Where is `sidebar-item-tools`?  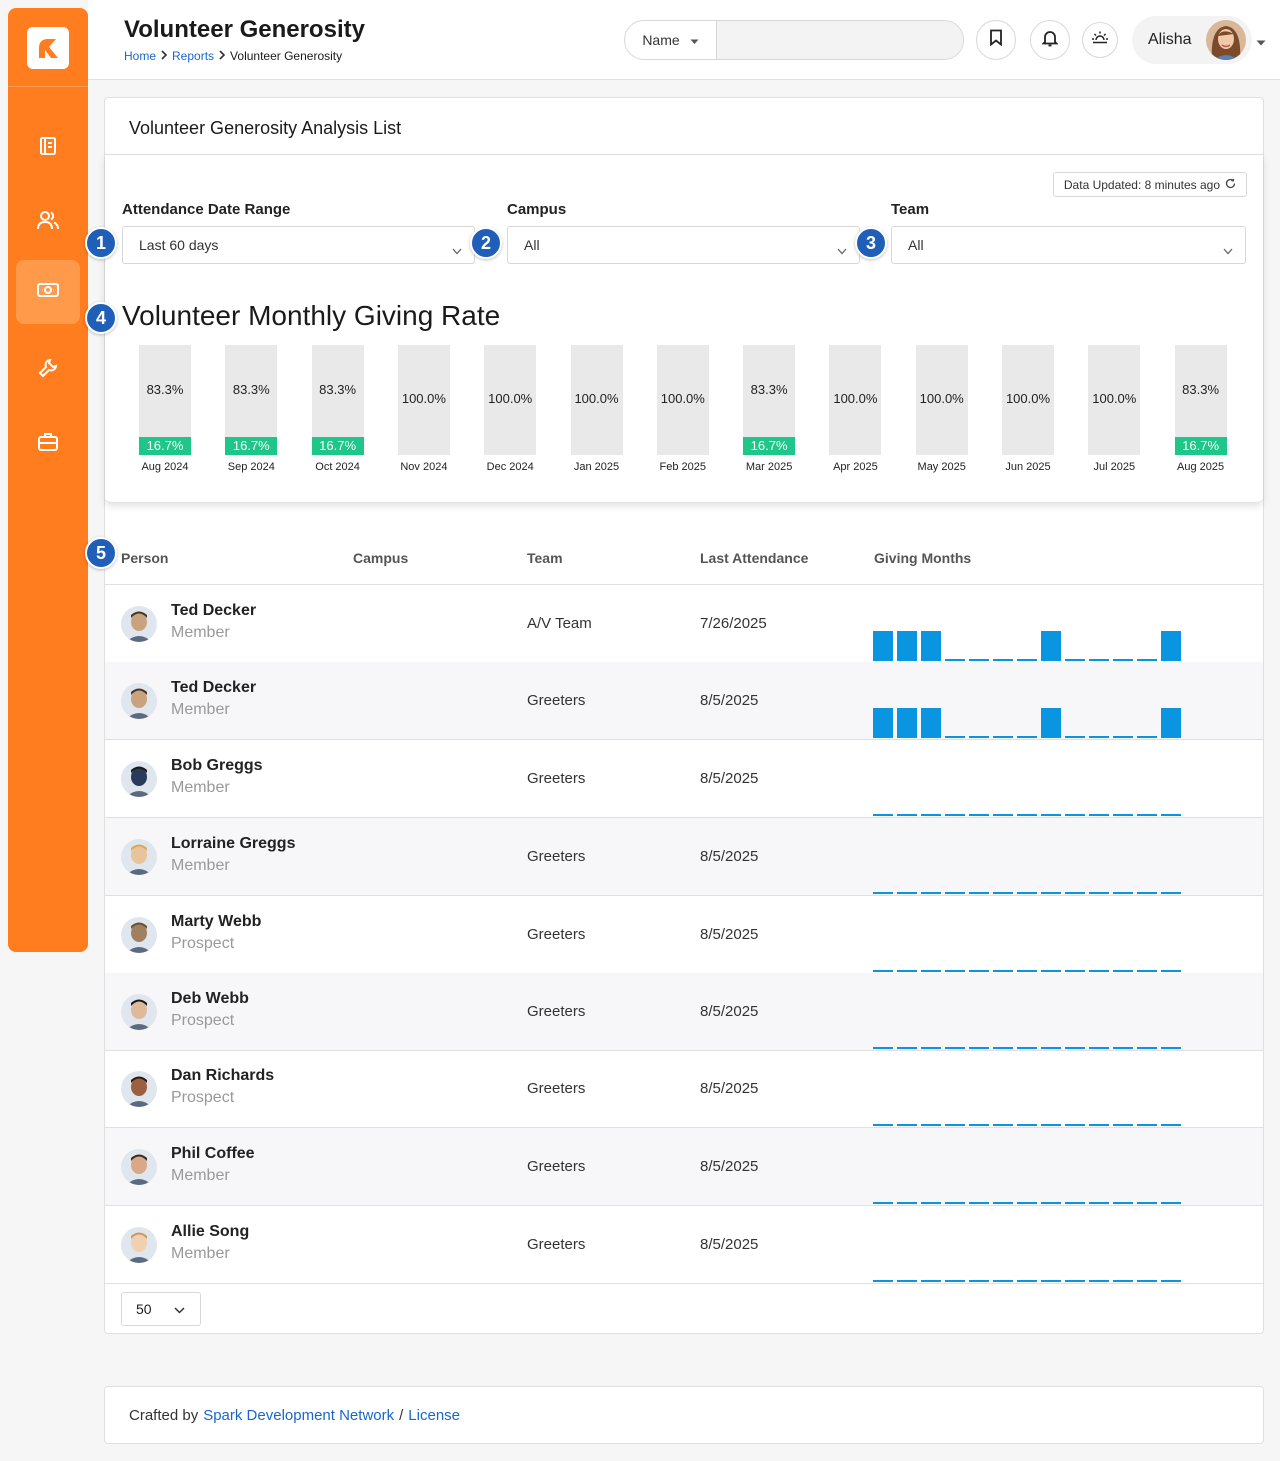 sidebar-item-tools is located at coordinates (48, 370).